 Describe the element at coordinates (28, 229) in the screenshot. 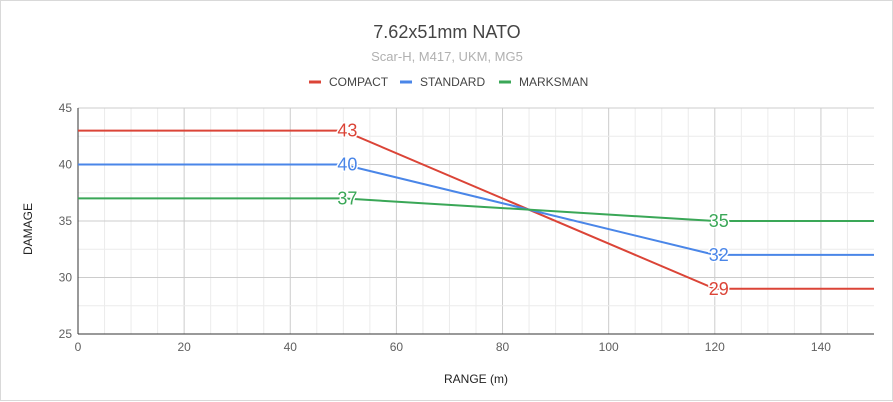

I see `y-axis-title: DAMAGE` at that location.